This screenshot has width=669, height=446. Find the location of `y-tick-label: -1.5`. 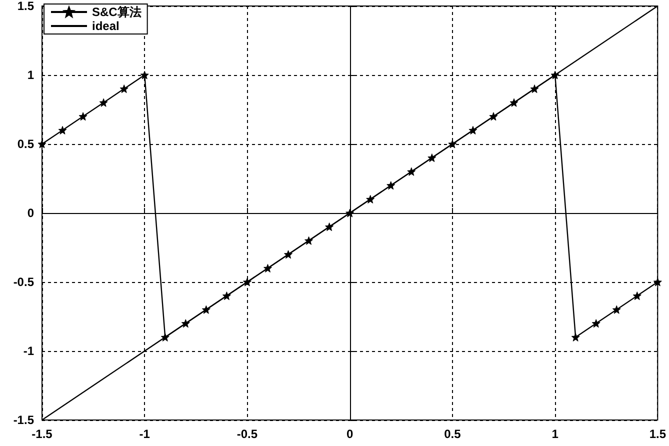

y-tick-label: -1.5 is located at coordinates (23, 420).